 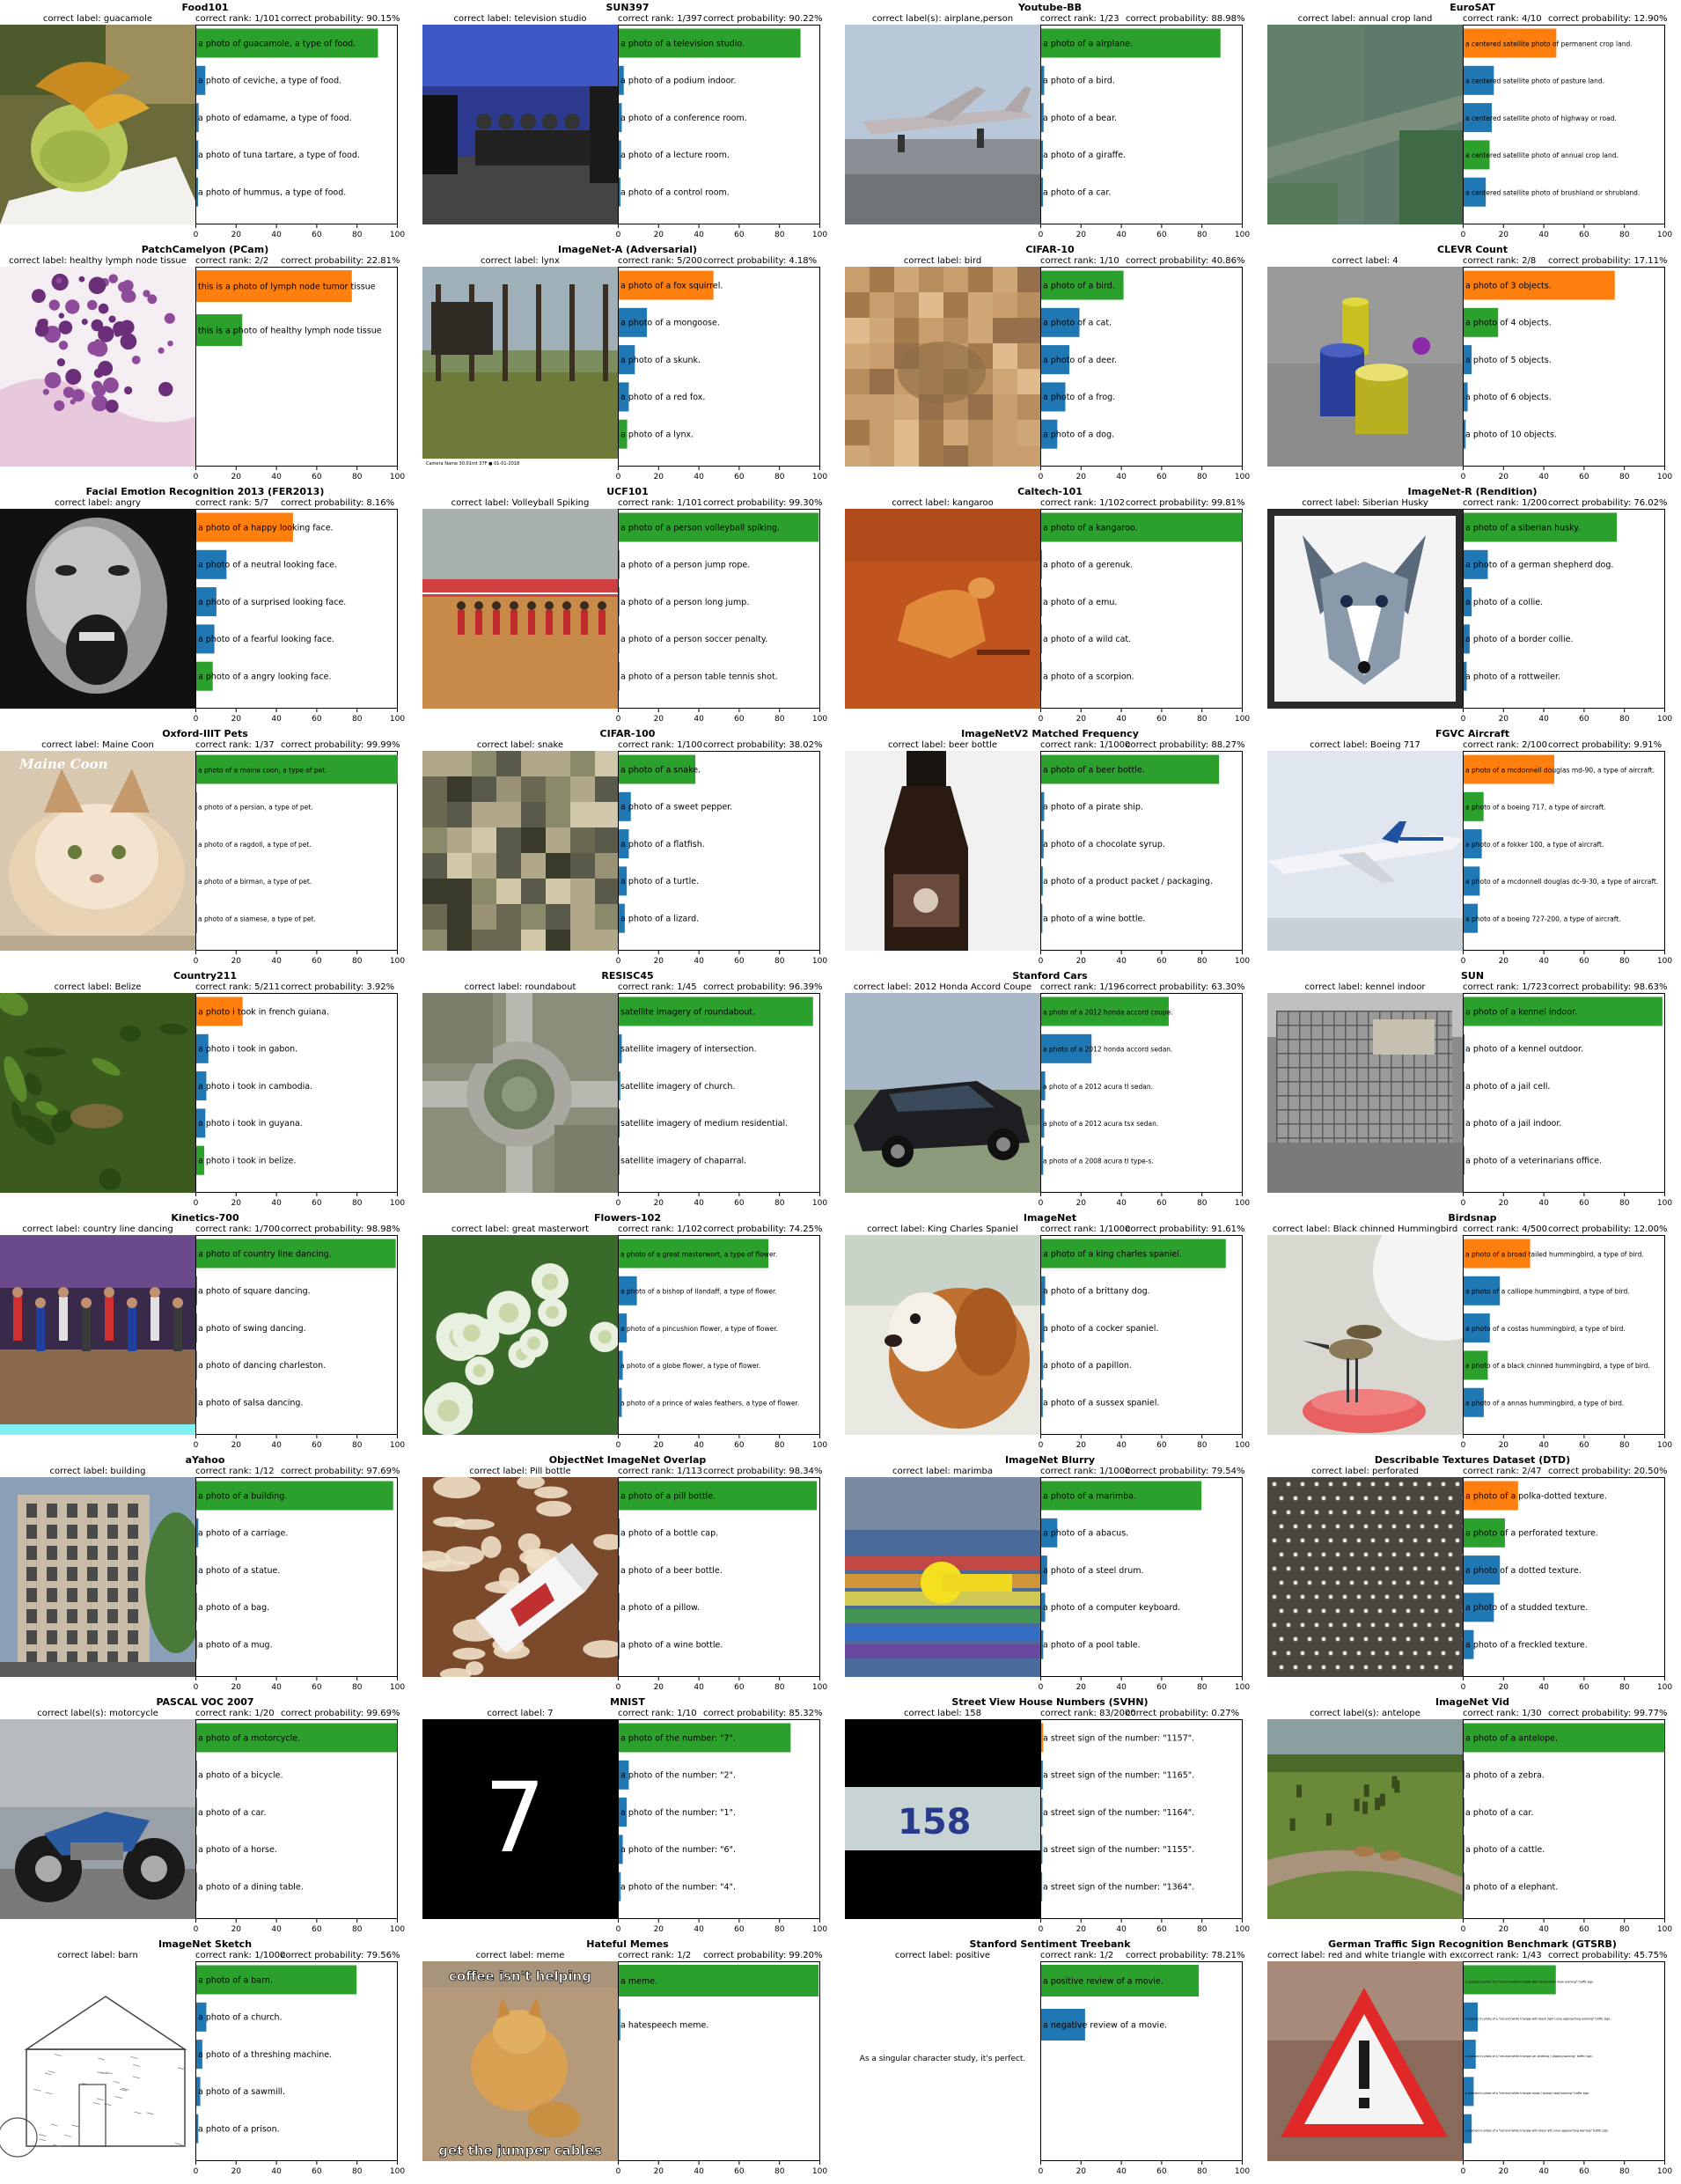 What do you see at coordinates (1365, 987) in the screenshot?
I see `correct-label: correct label: kennel indoor` at bounding box center [1365, 987].